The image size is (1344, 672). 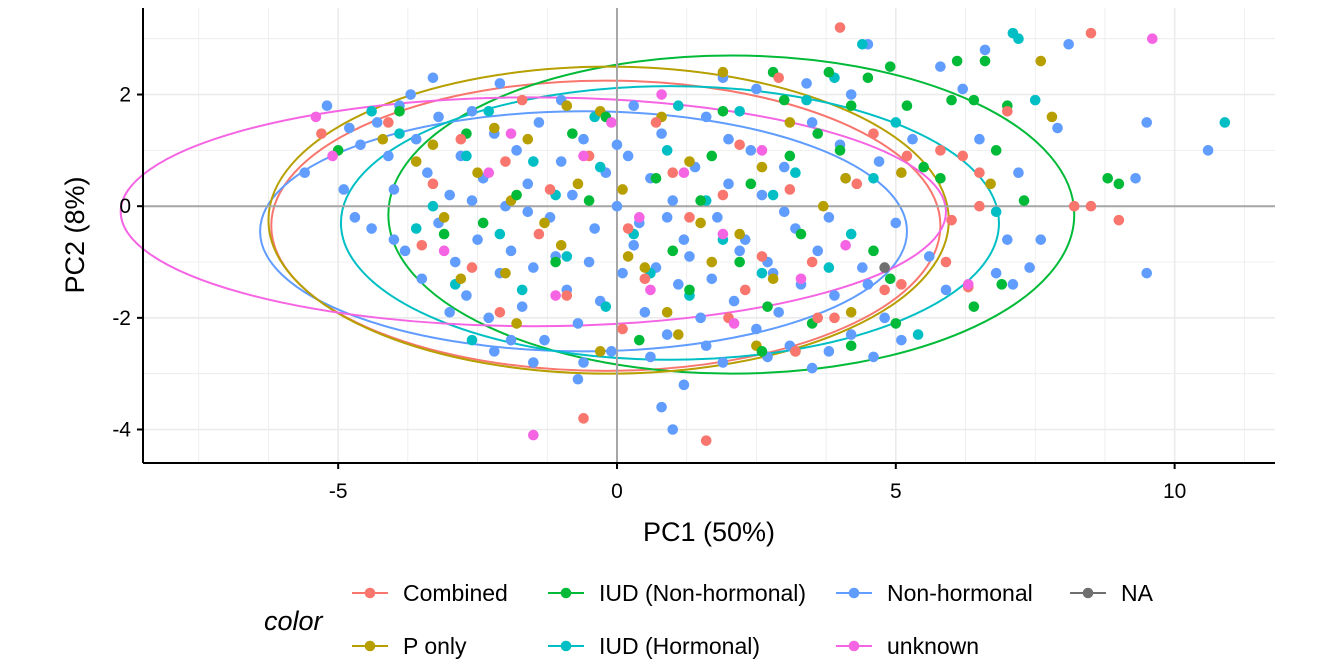 I want to click on legend-label-iud-non-hormonal: IUD (Non-hormonal), so click(x=702, y=593).